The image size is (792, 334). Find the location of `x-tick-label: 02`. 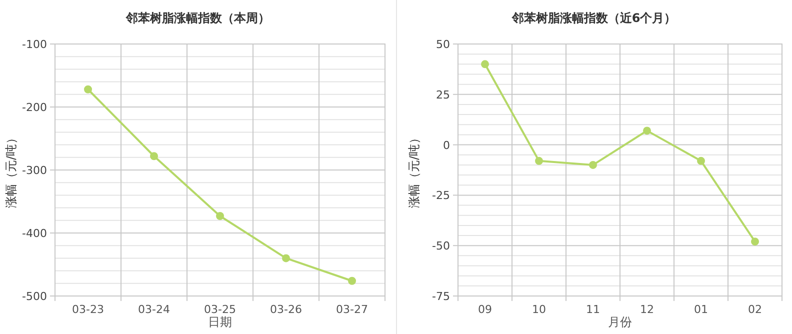

x-tick-label: 02 is located at coordinates (755, 309).